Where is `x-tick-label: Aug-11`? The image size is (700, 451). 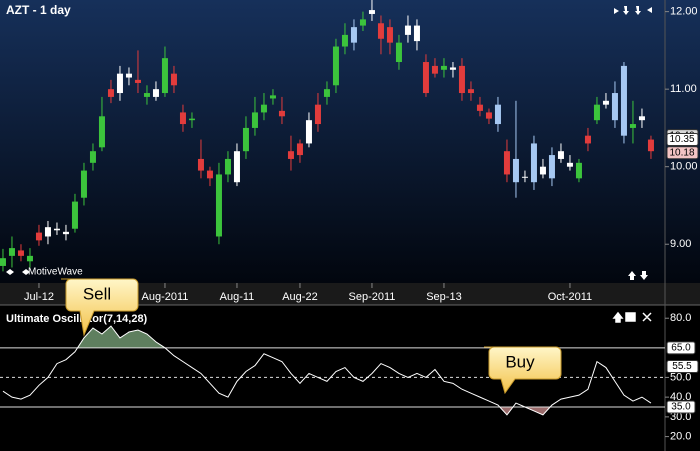
x-tick-label: Aug-11 is located at coordinates (237, 297).